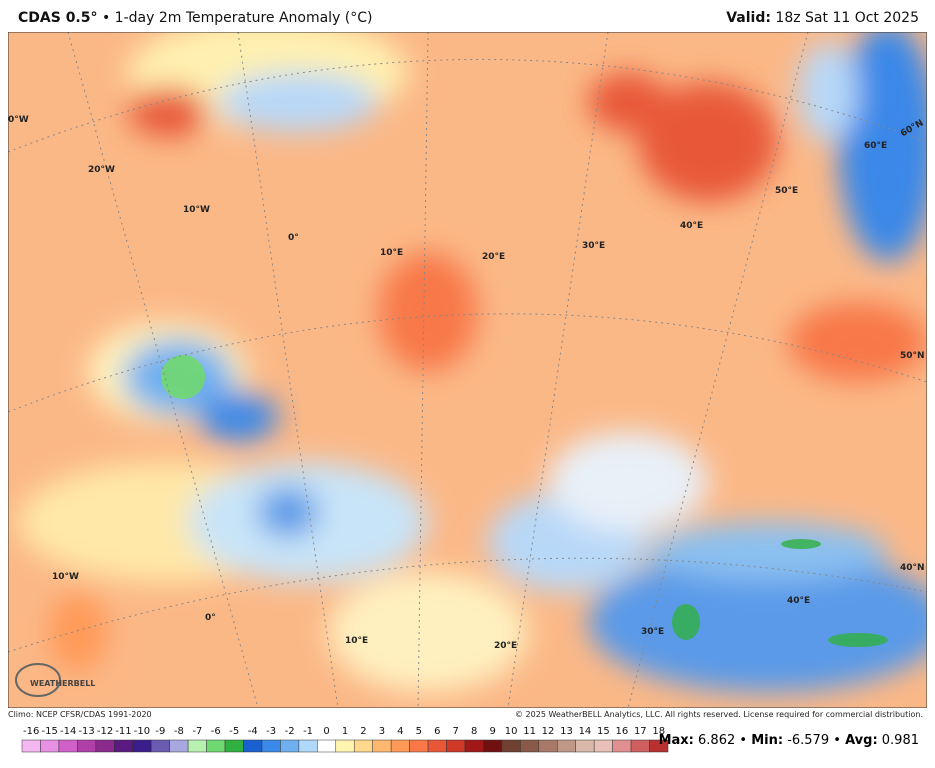  Describe the element at coordinates (196, 210) in the screenshot. I see `lon-label: 10°W` at that location.